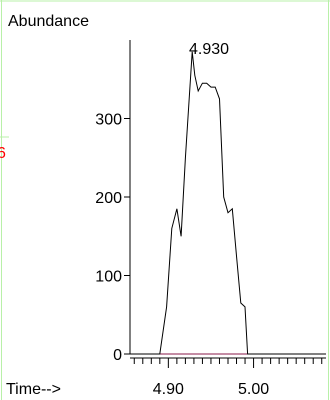 The width and height of the screenshot is (330, 400). Describe the element at coordinates (117, 355) in the screenshot. I see `y-tick-label: 0` at that location.